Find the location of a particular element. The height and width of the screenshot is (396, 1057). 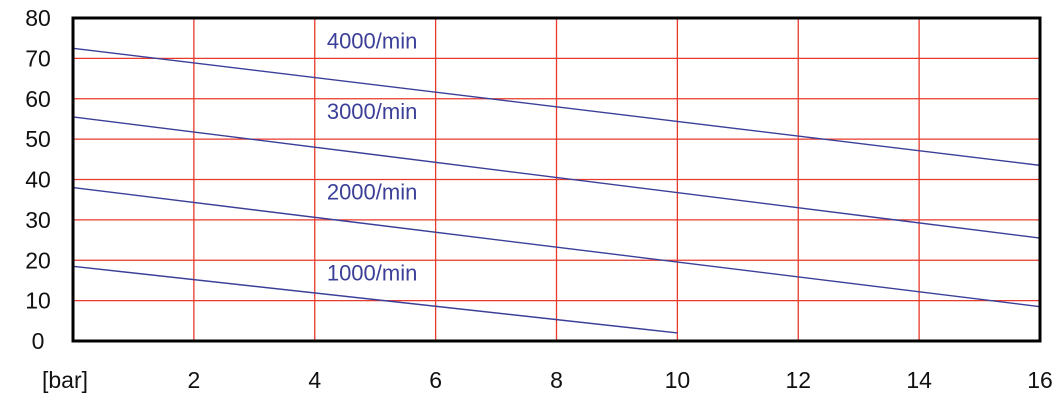

y-axis-ticks: 0 10 20 30 40 50 60 70 80 is located at coordinates (38, 179).